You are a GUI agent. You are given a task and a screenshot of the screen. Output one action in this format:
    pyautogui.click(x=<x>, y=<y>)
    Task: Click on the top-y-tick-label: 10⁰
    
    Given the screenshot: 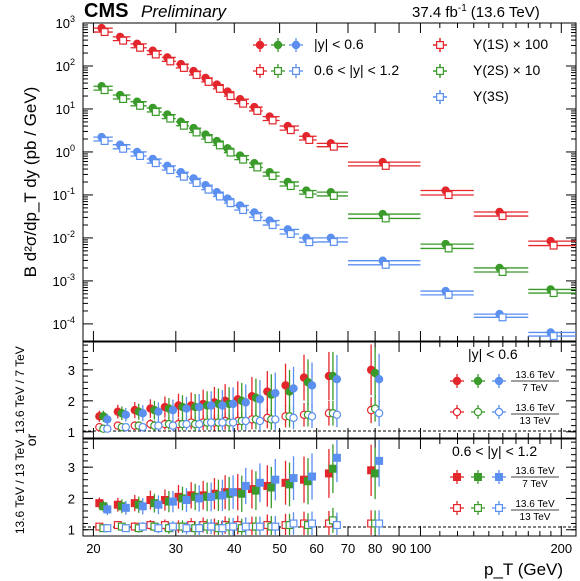 What is the action you would take?
    pyautogui.click(x=65, y=151)
    